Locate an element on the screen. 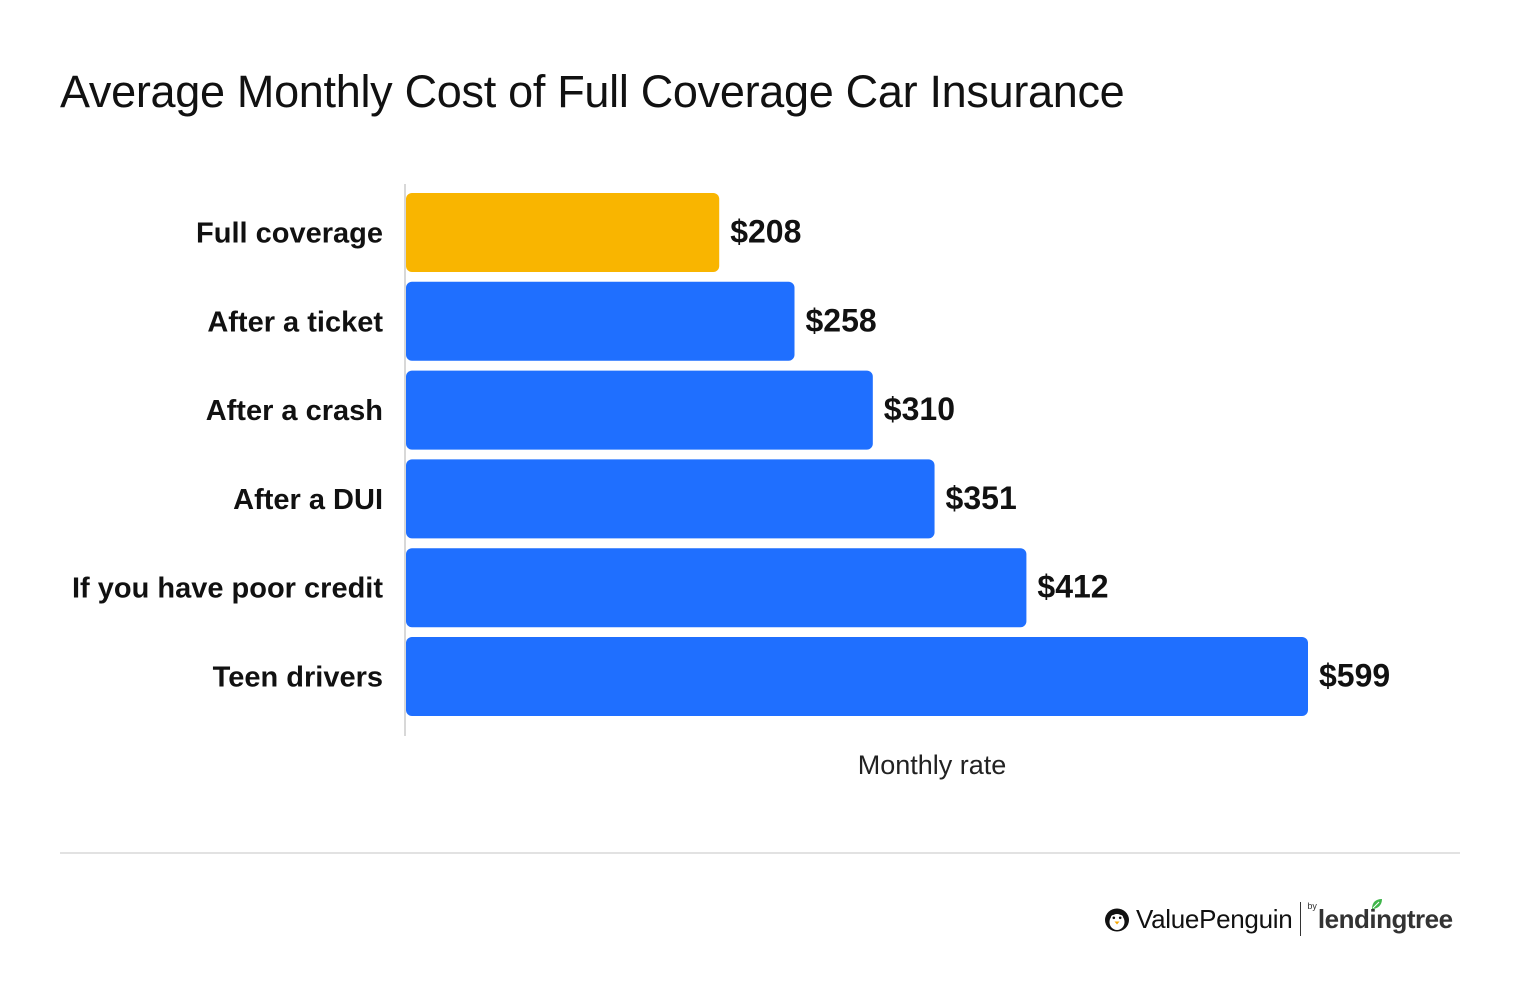 The width and height of the screenshot is (1520, 986). category-label-2: After a crash is located at coordinates (294, 411).